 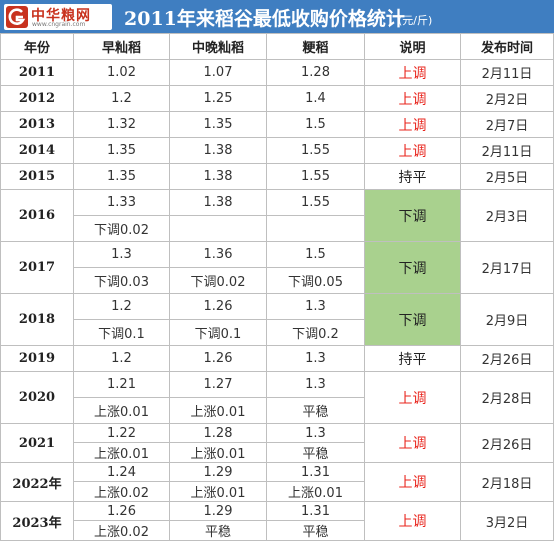 I want to click on table-row: 2013 1.32 1.35 1.5 上调 2月7日, so click(x=277, y=124).